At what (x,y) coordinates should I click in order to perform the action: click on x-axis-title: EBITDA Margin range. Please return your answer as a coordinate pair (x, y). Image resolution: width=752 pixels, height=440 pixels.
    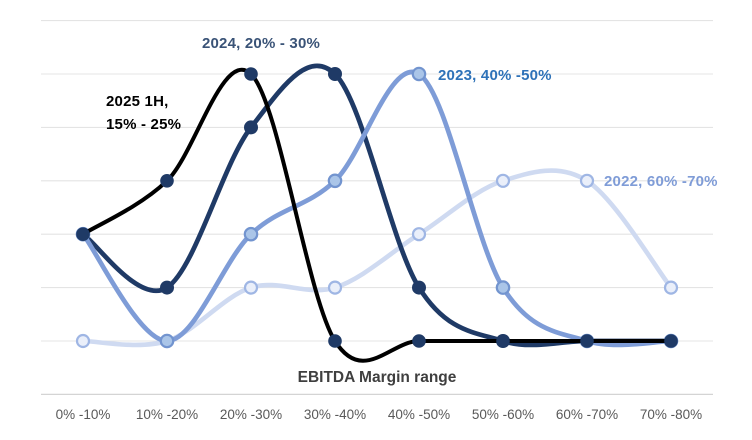
    Looking at the image, I should click on (377, 377).